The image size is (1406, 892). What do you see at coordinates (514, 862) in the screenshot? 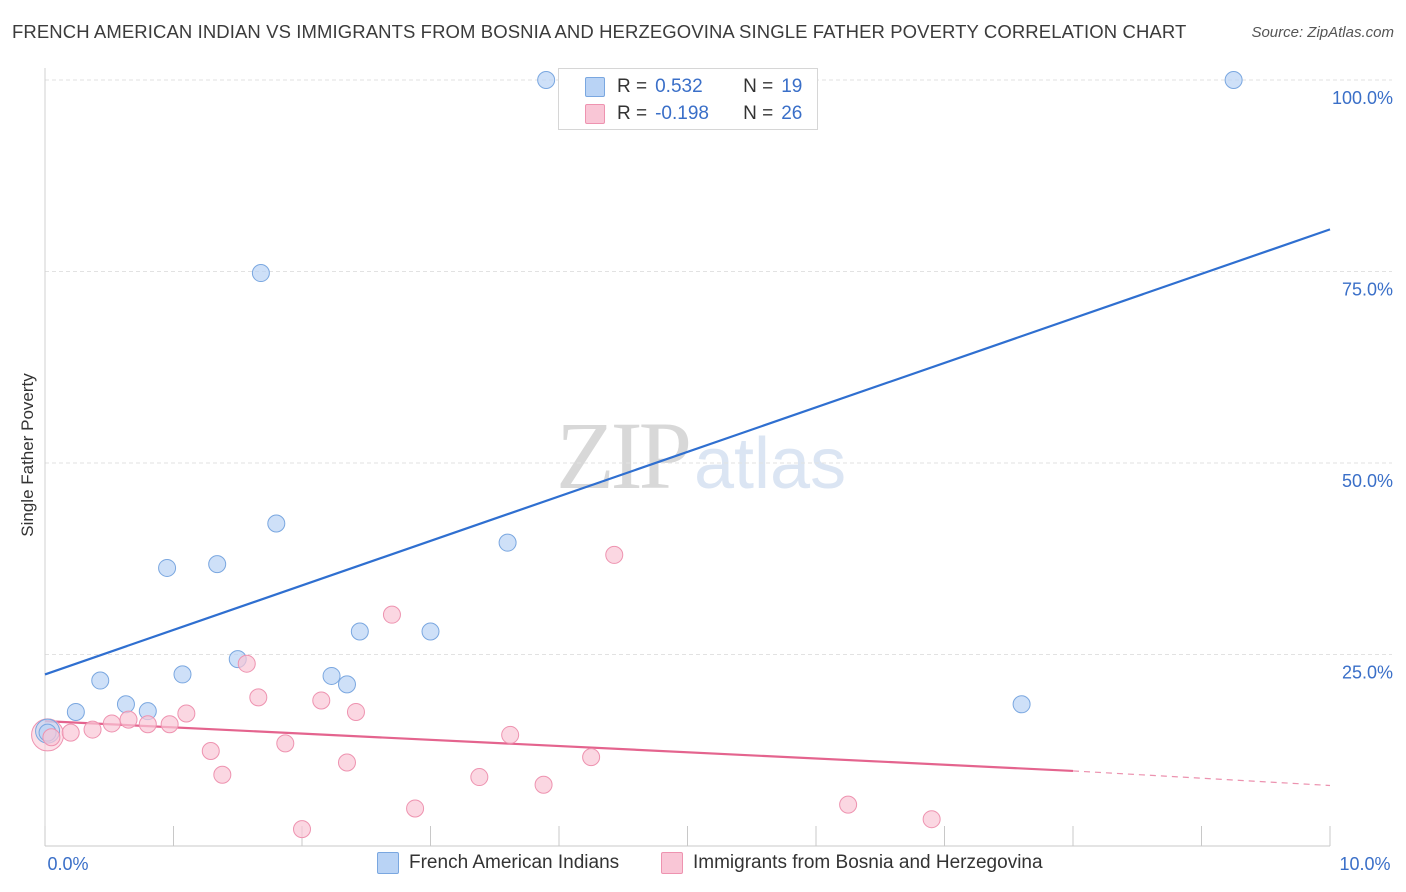
I see `series-label-blue: French American Indians` at bounding box center [514, 862].